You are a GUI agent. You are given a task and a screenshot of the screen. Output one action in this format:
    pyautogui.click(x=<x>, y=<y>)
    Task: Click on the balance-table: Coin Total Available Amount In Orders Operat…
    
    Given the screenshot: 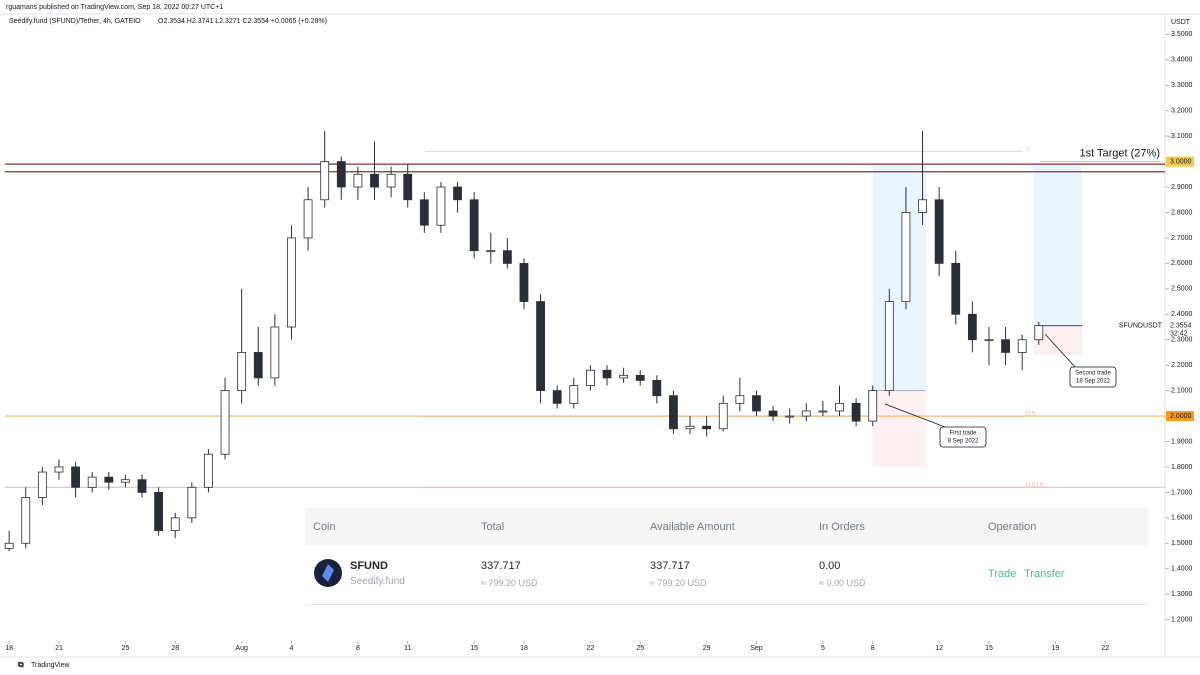 What is the action you would take?
    pyautogui.click(x=726, y=556)
    